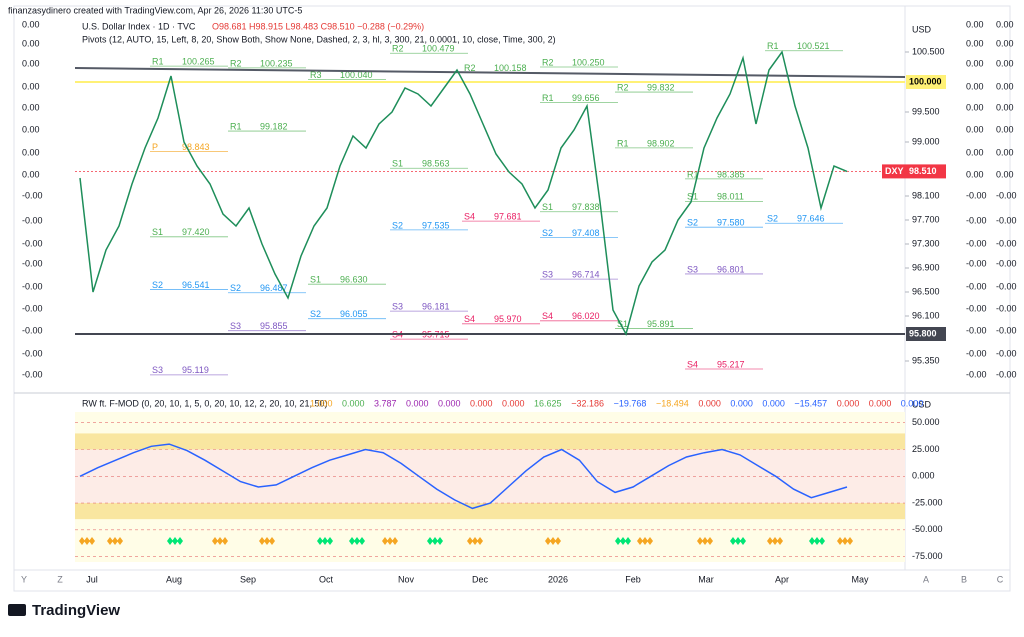 This screenshot has height=637, width=1024. I want to click on pivot-value: 97.535, so click(436, 225).